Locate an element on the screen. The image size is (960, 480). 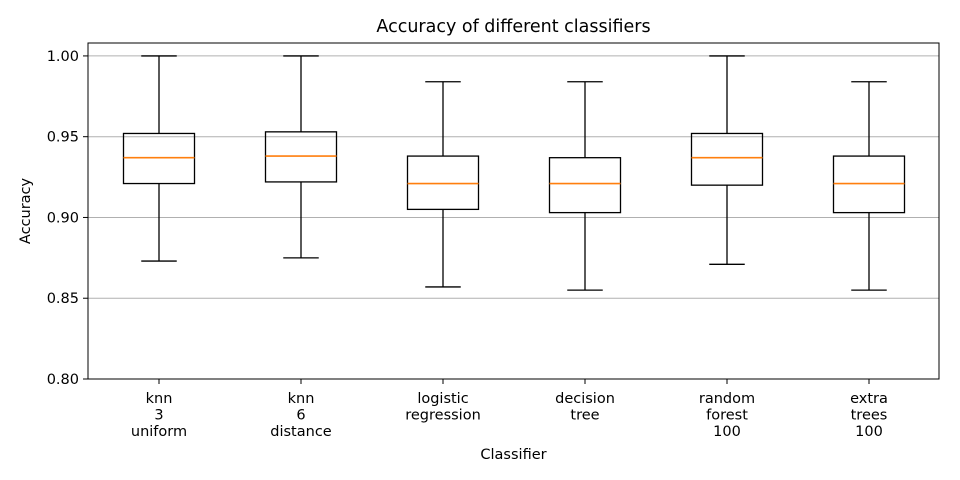
x-tick-label: logistic regression is located at coordinates (443, 407).